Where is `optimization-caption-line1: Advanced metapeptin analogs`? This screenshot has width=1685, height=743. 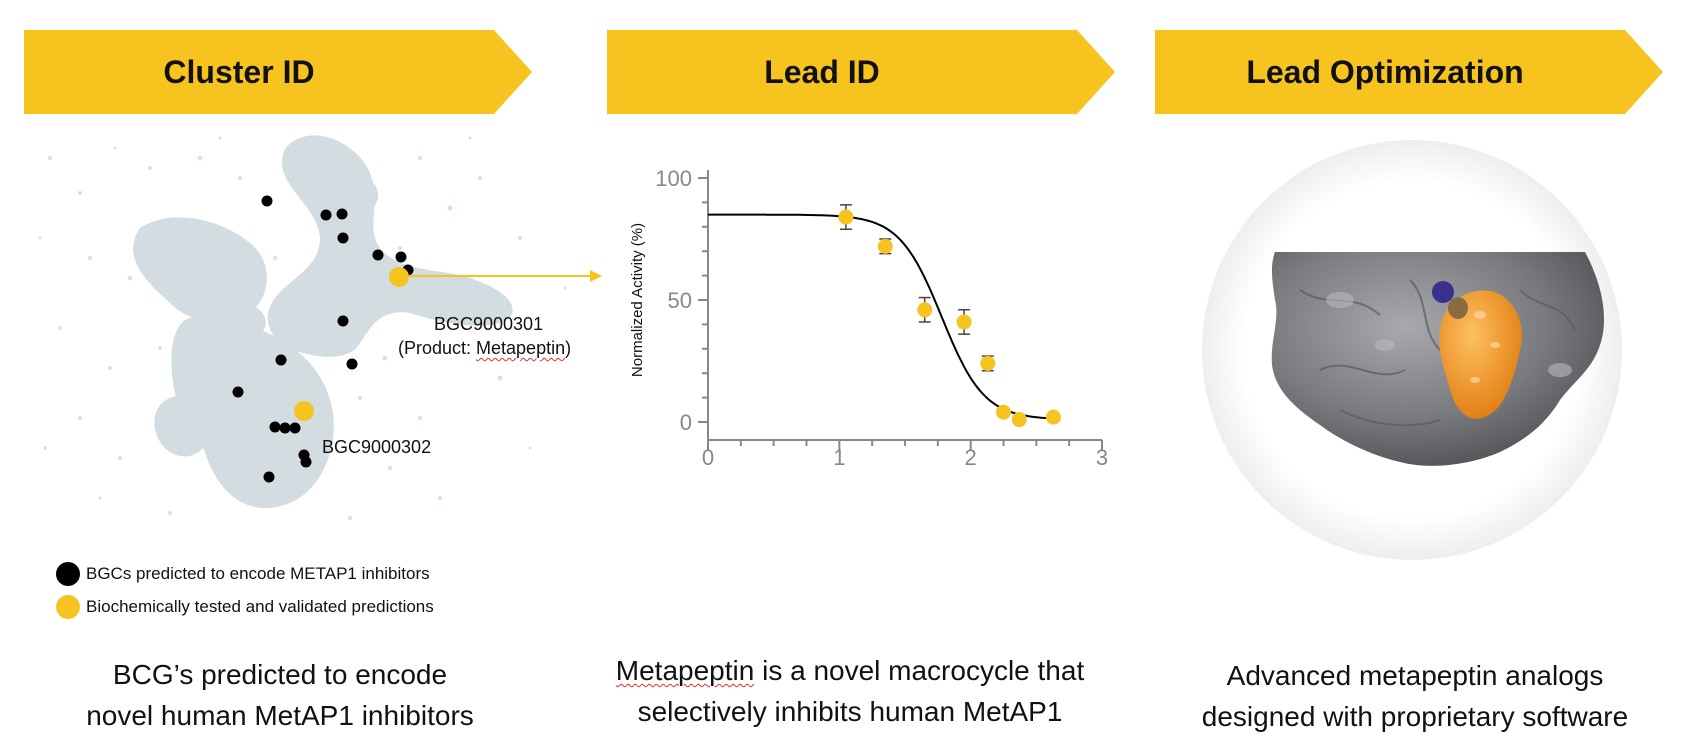 optimization-caption-line1: Advanced metapeptin analogs is located at coordinates (1415, 675).